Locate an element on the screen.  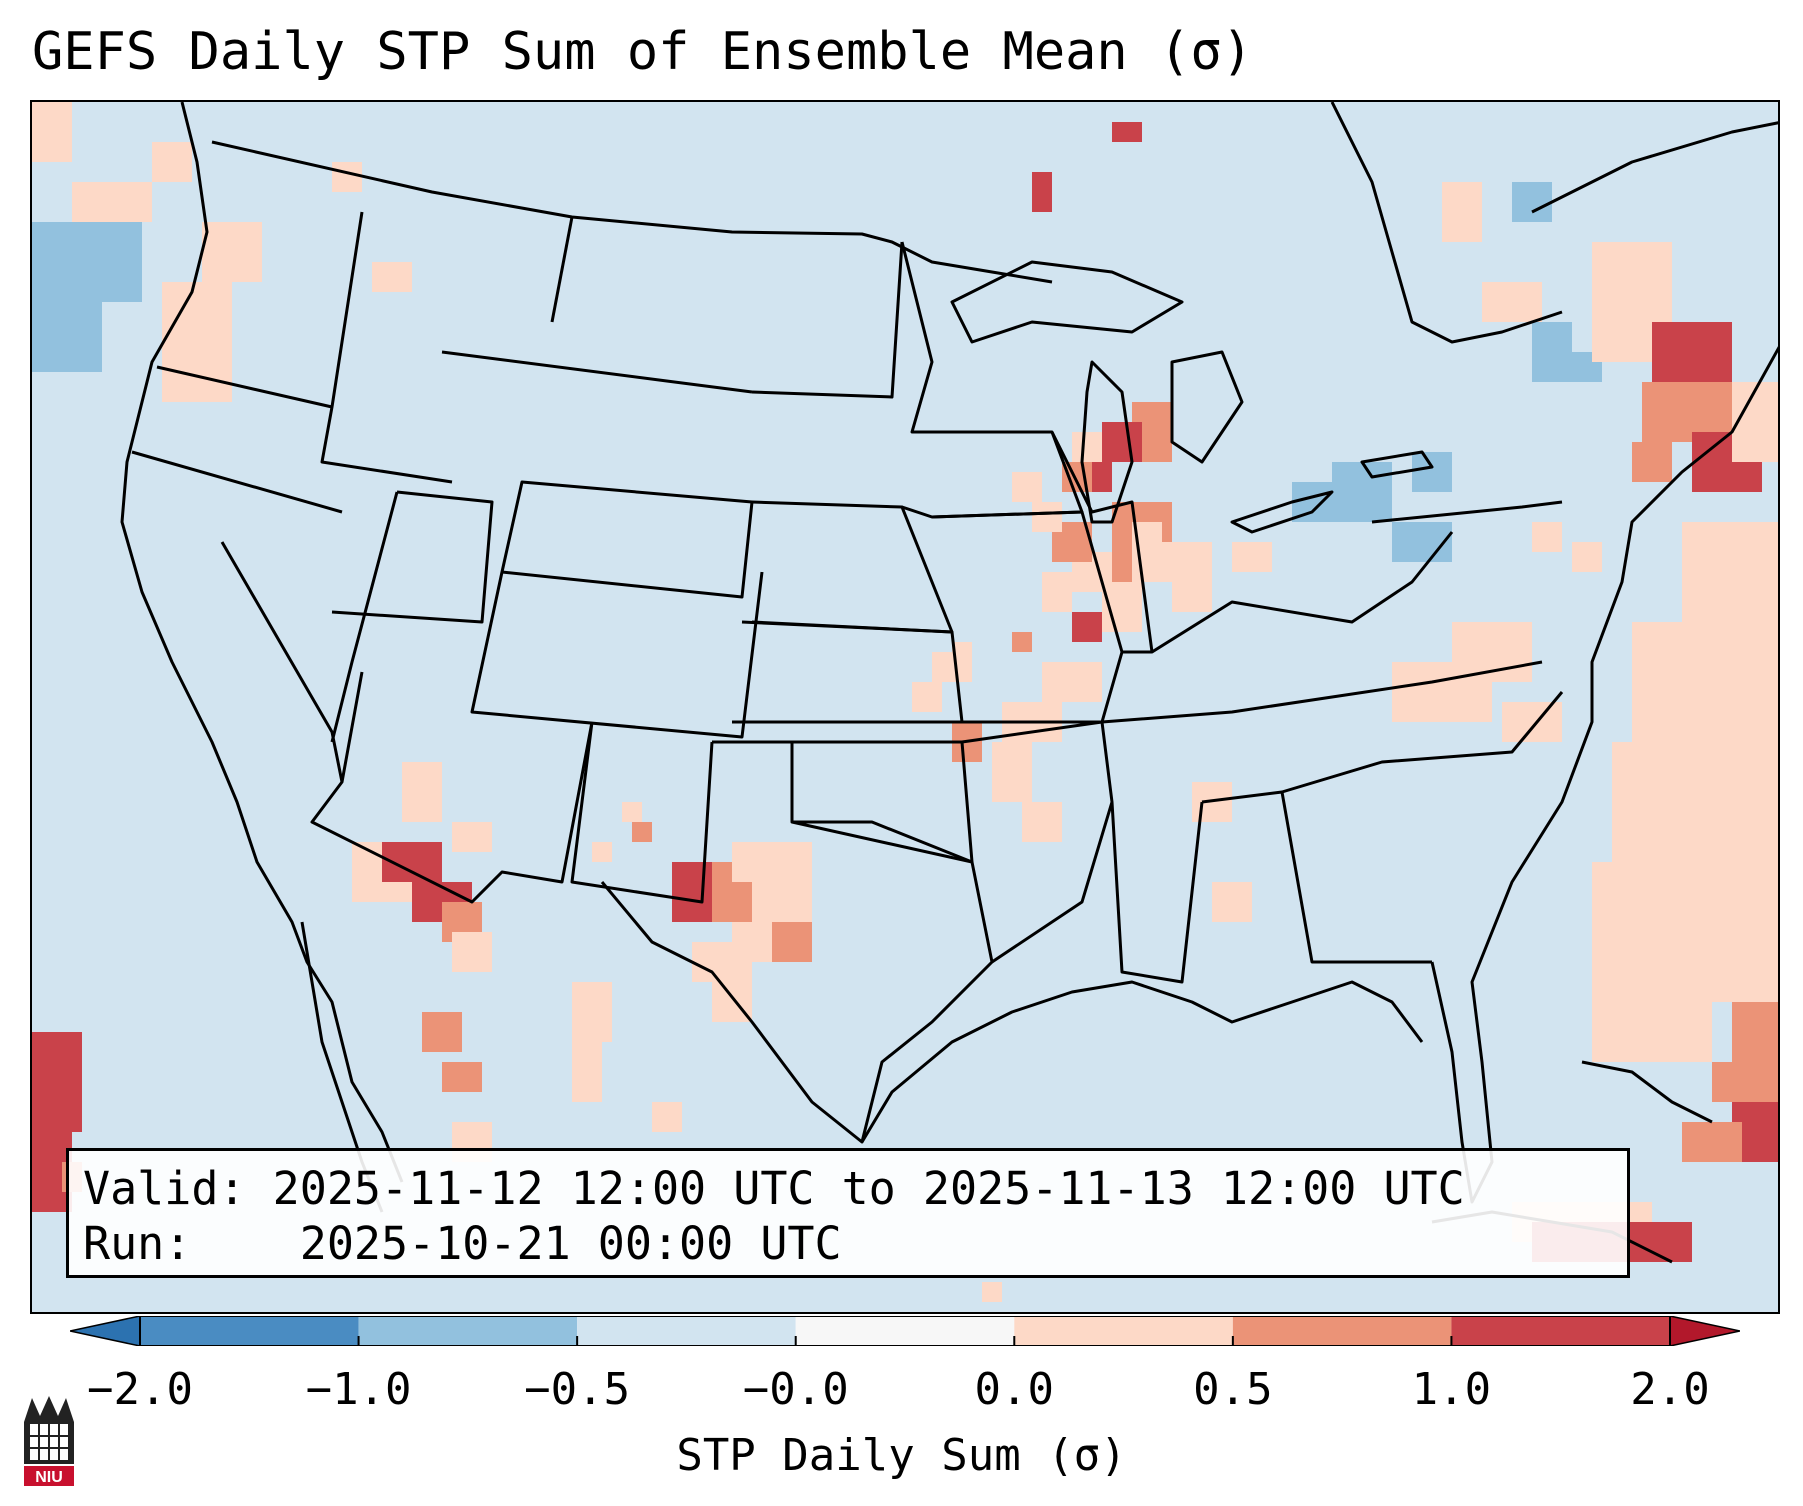
run-line: Run: 2025-10-21 00:00 UTC is located at coordinates (848, 1243).